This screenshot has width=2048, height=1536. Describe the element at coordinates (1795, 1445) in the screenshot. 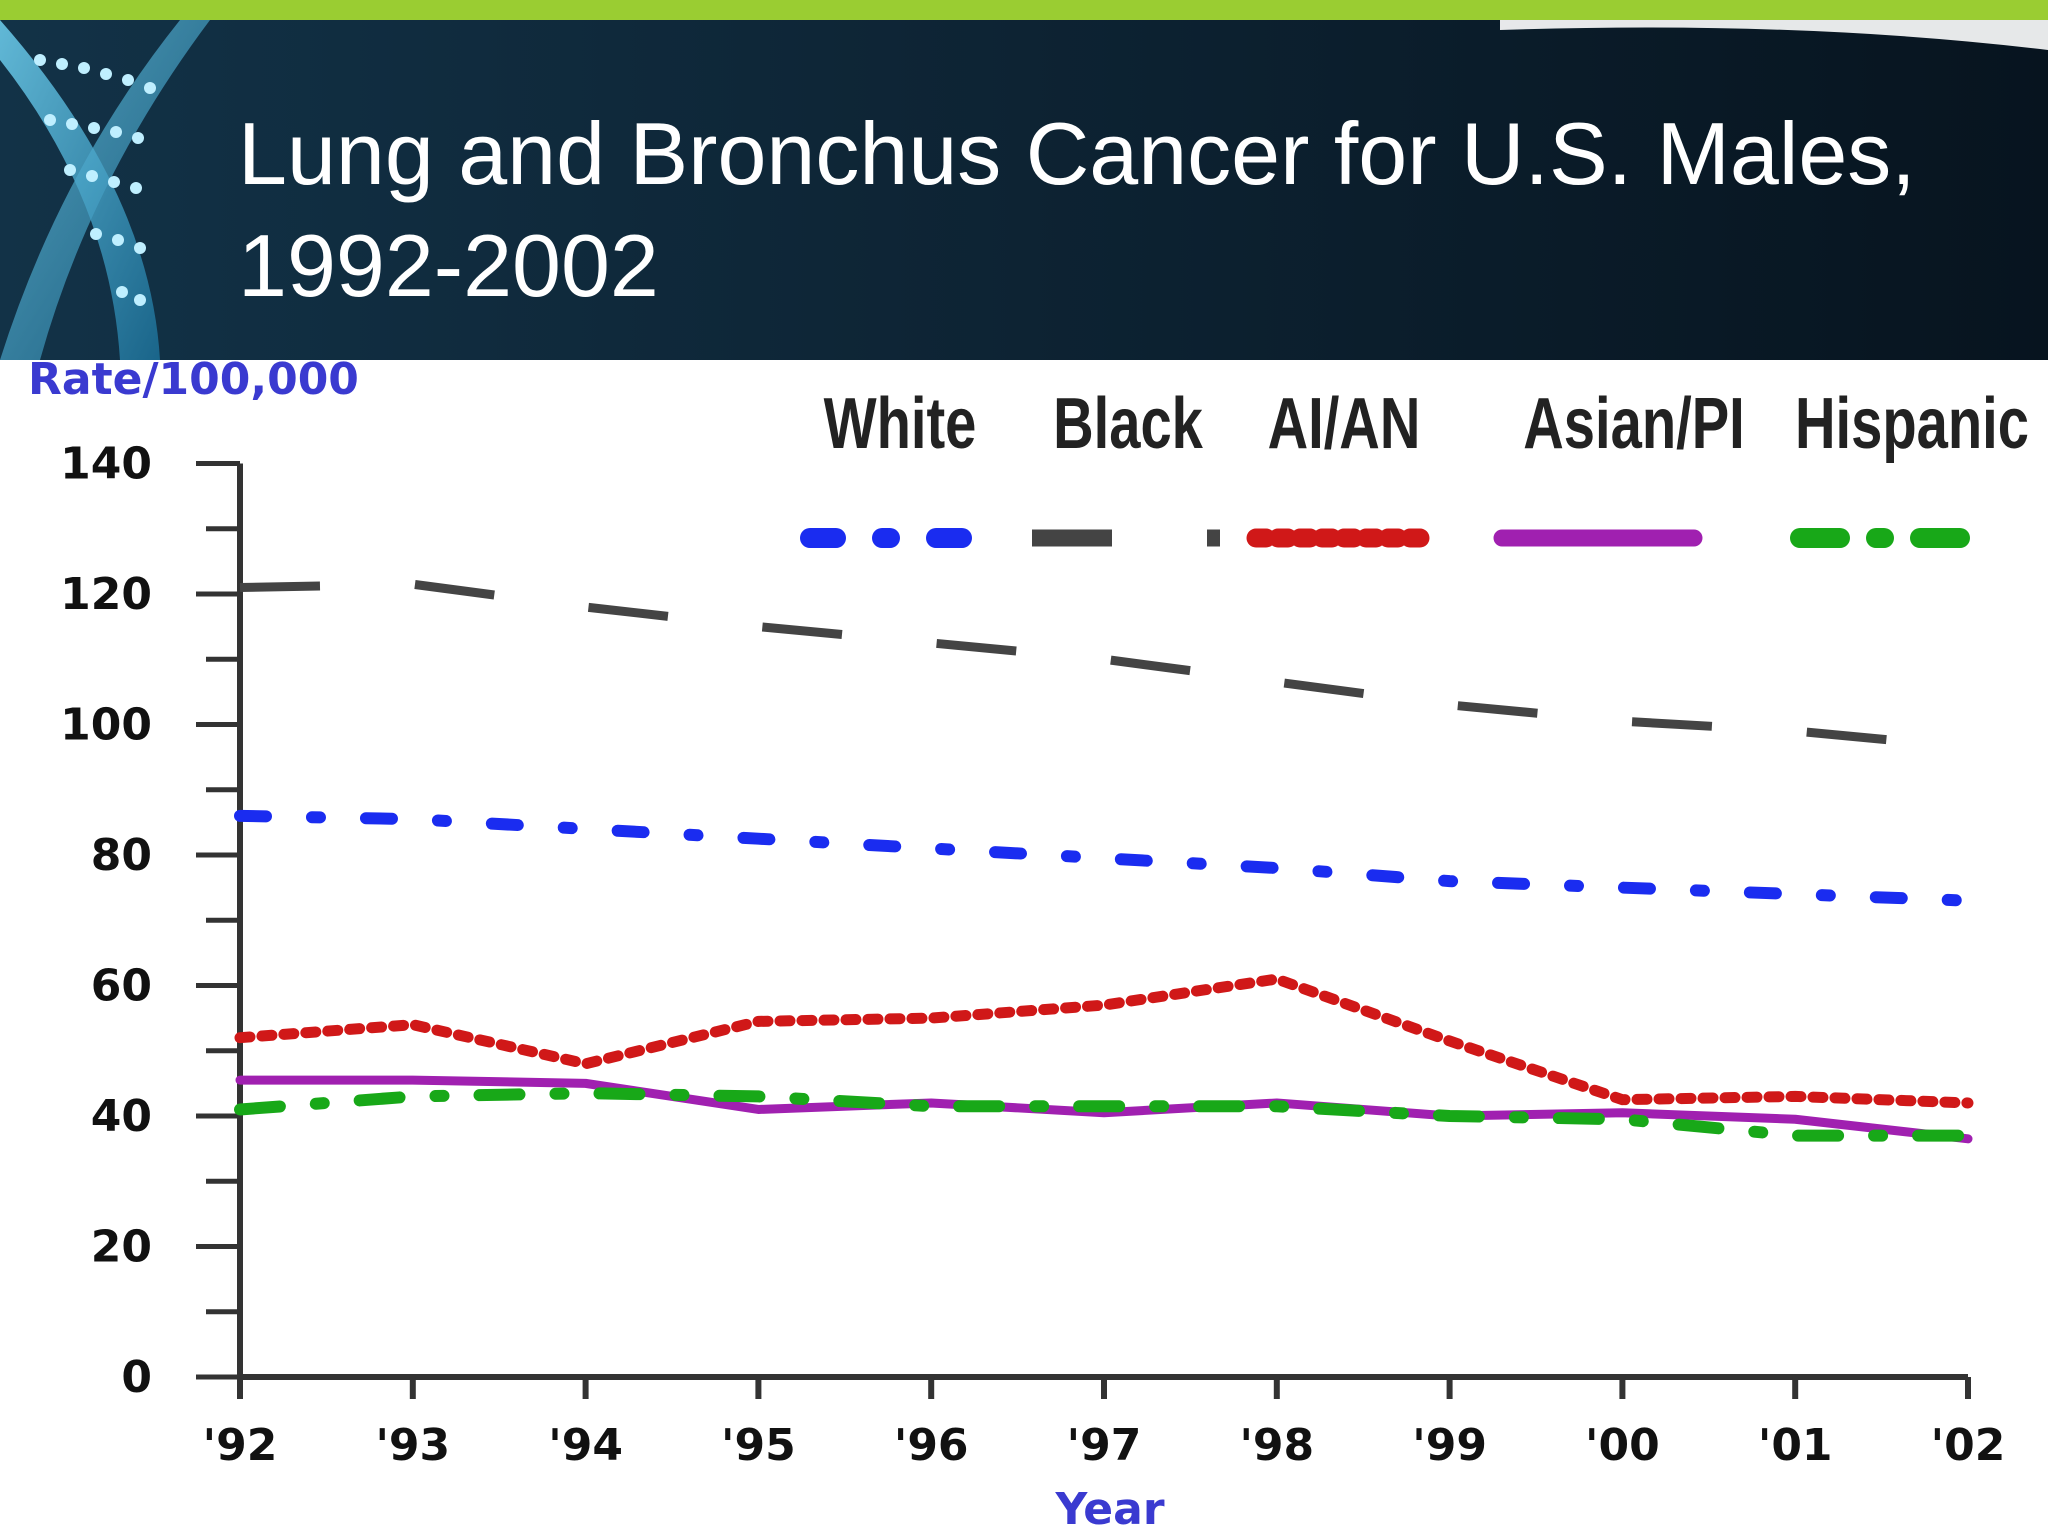

I see `x-tick-label: '01` at that location.